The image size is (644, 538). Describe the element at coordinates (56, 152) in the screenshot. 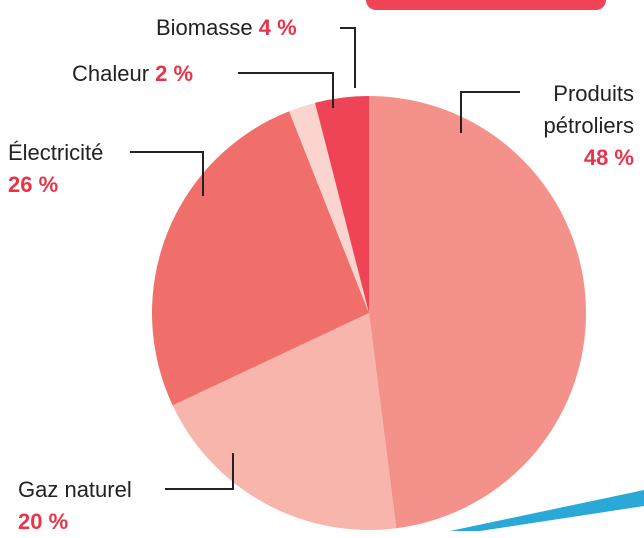

I see `category-label: Électricité` at that location.